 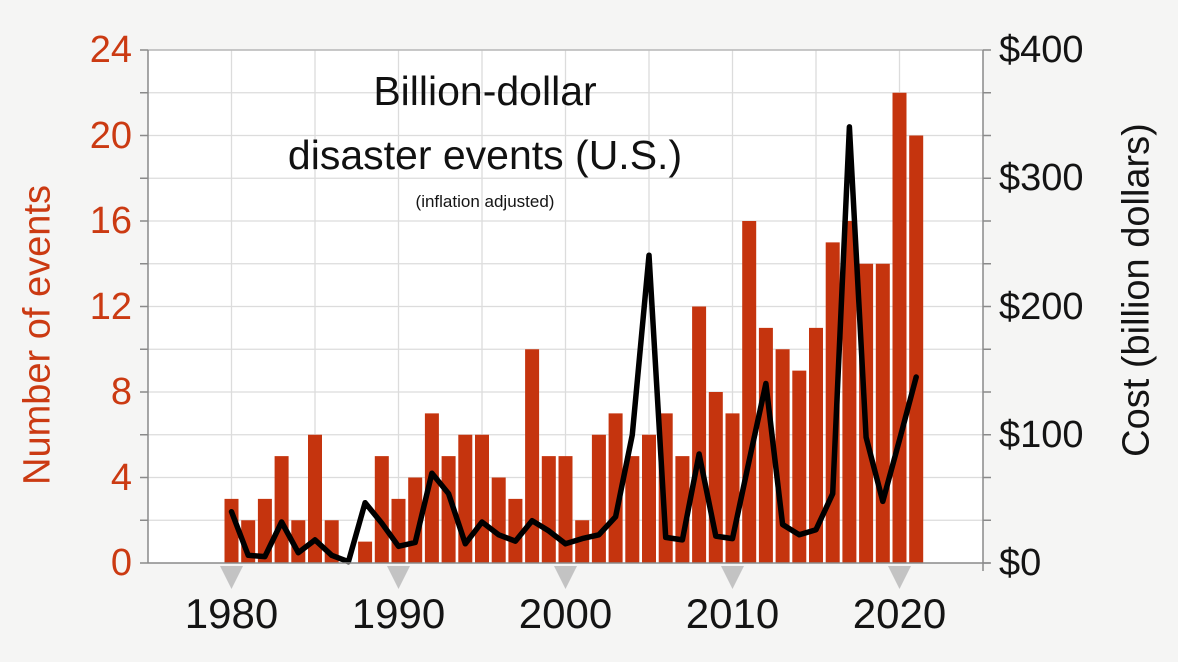 I want to click on bar-2005, so click(x=649, y=498).